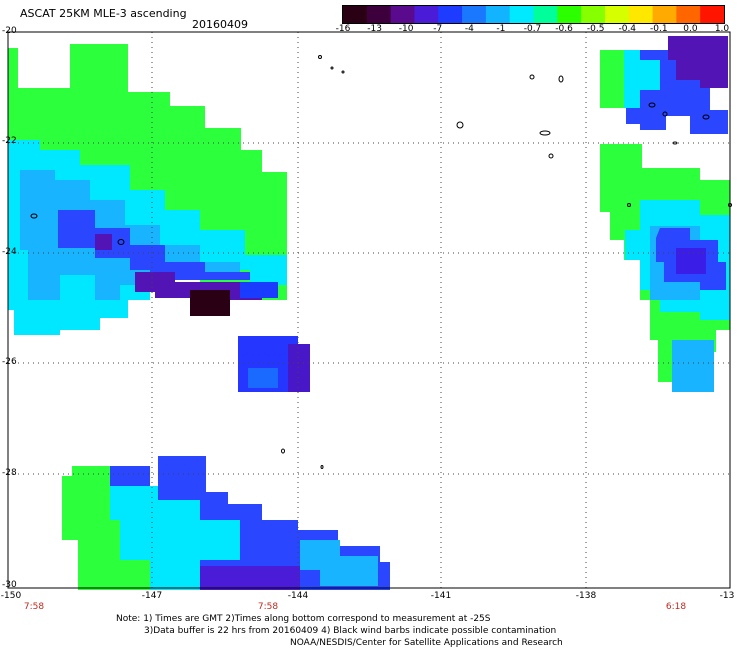 The height and width of the screenshot is (650, 740). Describe the element at coordinates (299, 368) in the screenshot. I see `swath-center-purple` at that location.